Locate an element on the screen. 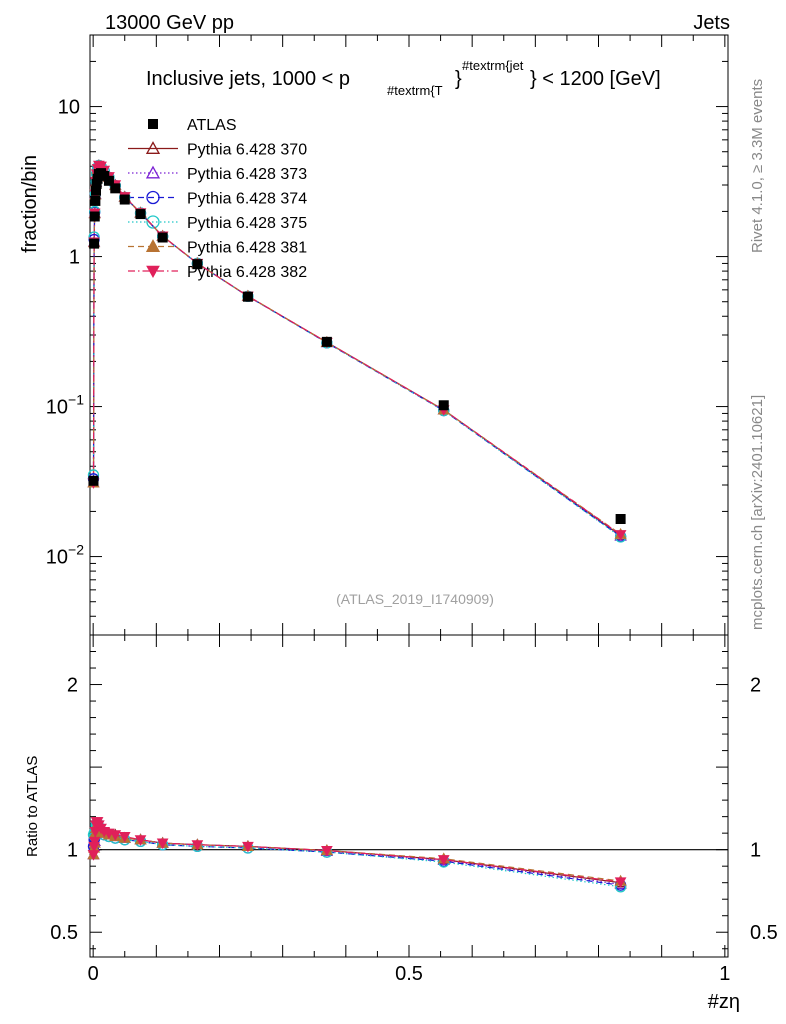  main-title-subscript: #textrm{T is located at coordinates (415, 90).